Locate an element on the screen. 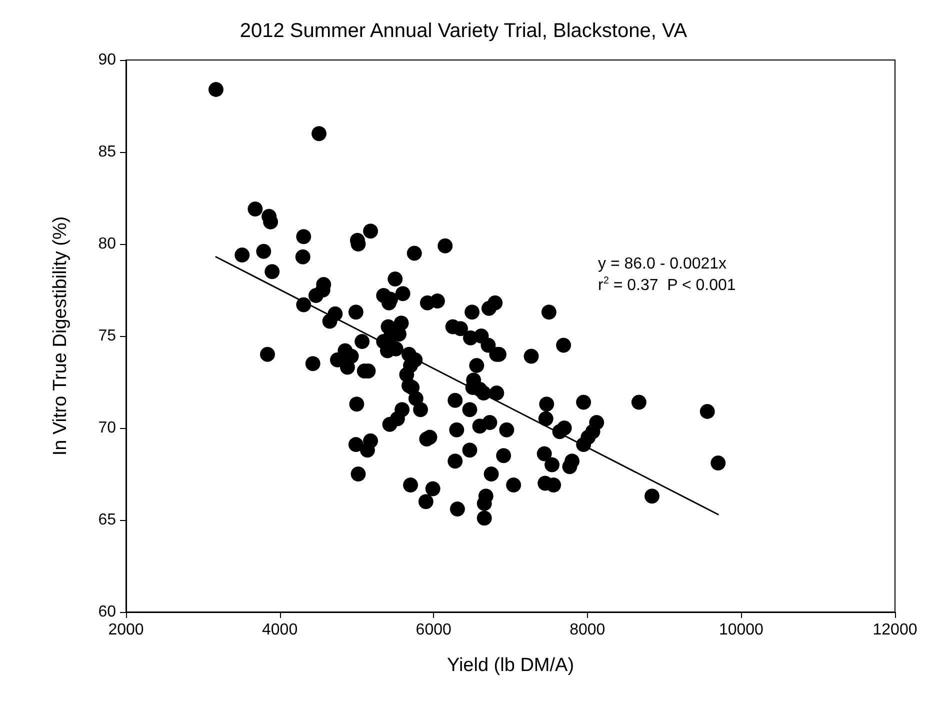  y-tick-label: 60 is located at coordinates (107, 612).